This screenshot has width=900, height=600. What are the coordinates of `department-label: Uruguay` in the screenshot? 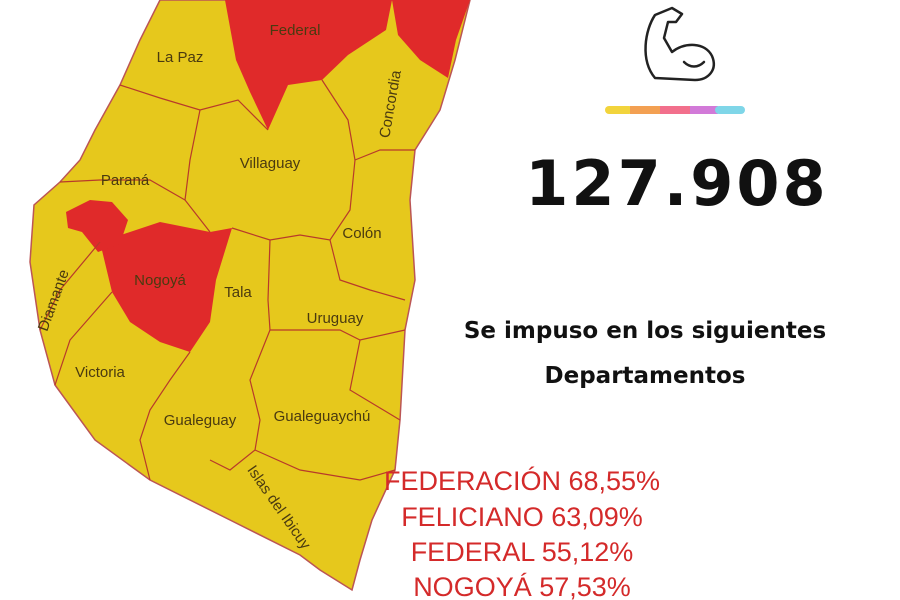 It's located at (335, 318).